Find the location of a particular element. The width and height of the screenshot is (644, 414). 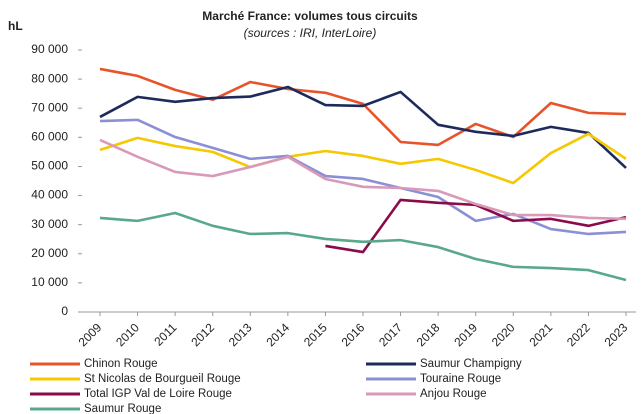

y-tick-label: 20 000 is located at coordinates (49, 253).